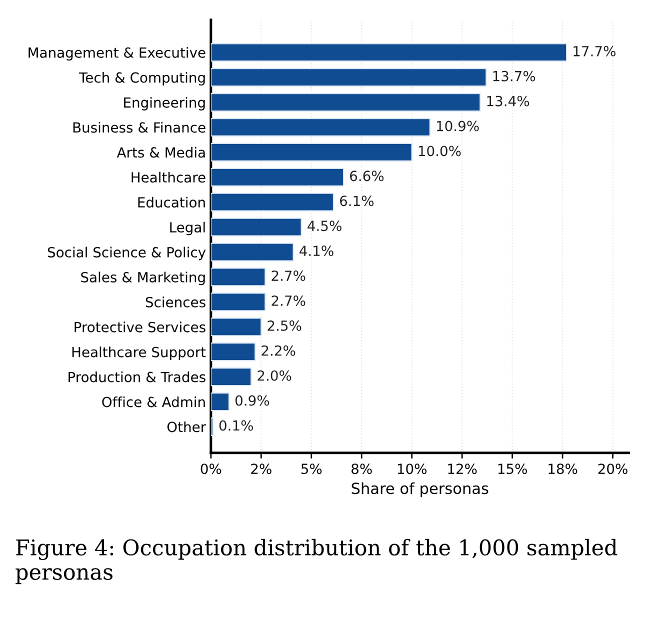 This screenshot has height=623, width=653. What do you see at coordinates (139, 127) in the screenshot?
I see `y-tick-label: Business & Finance` at bounding box center [139, 127].